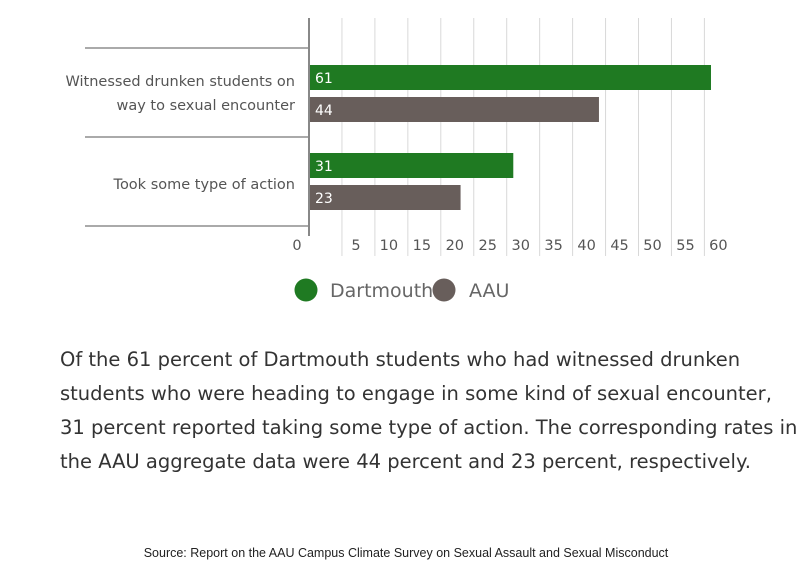 This screenshot has width=812, height=587. Describe the element at coordinates (553, 246) in the screenshot. I see `x-tick-label: 35` at that location.